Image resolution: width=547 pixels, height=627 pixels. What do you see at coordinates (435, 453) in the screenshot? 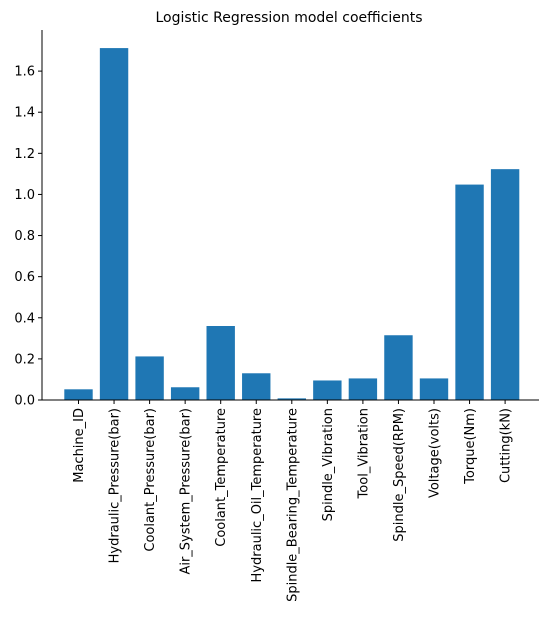
I see `x-tick-label: Voltage(volts)` at bounding box center [435, 453].